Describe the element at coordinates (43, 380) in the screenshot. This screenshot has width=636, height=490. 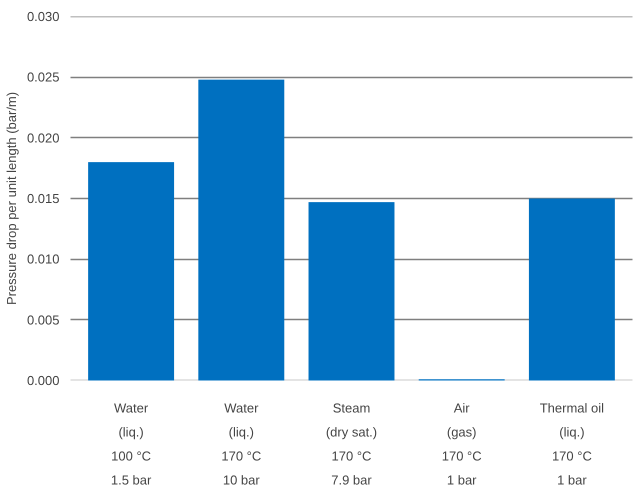
I see `y-tick-label: 0.000` at that location.